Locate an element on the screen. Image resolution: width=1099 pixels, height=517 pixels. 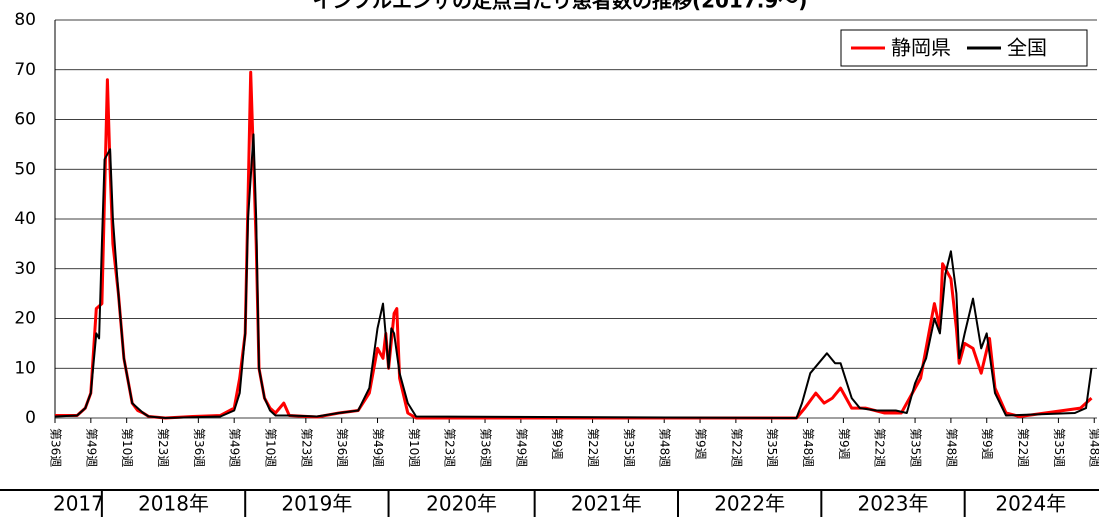
y-tick-label: 50 is located at coordinates (25, 169).